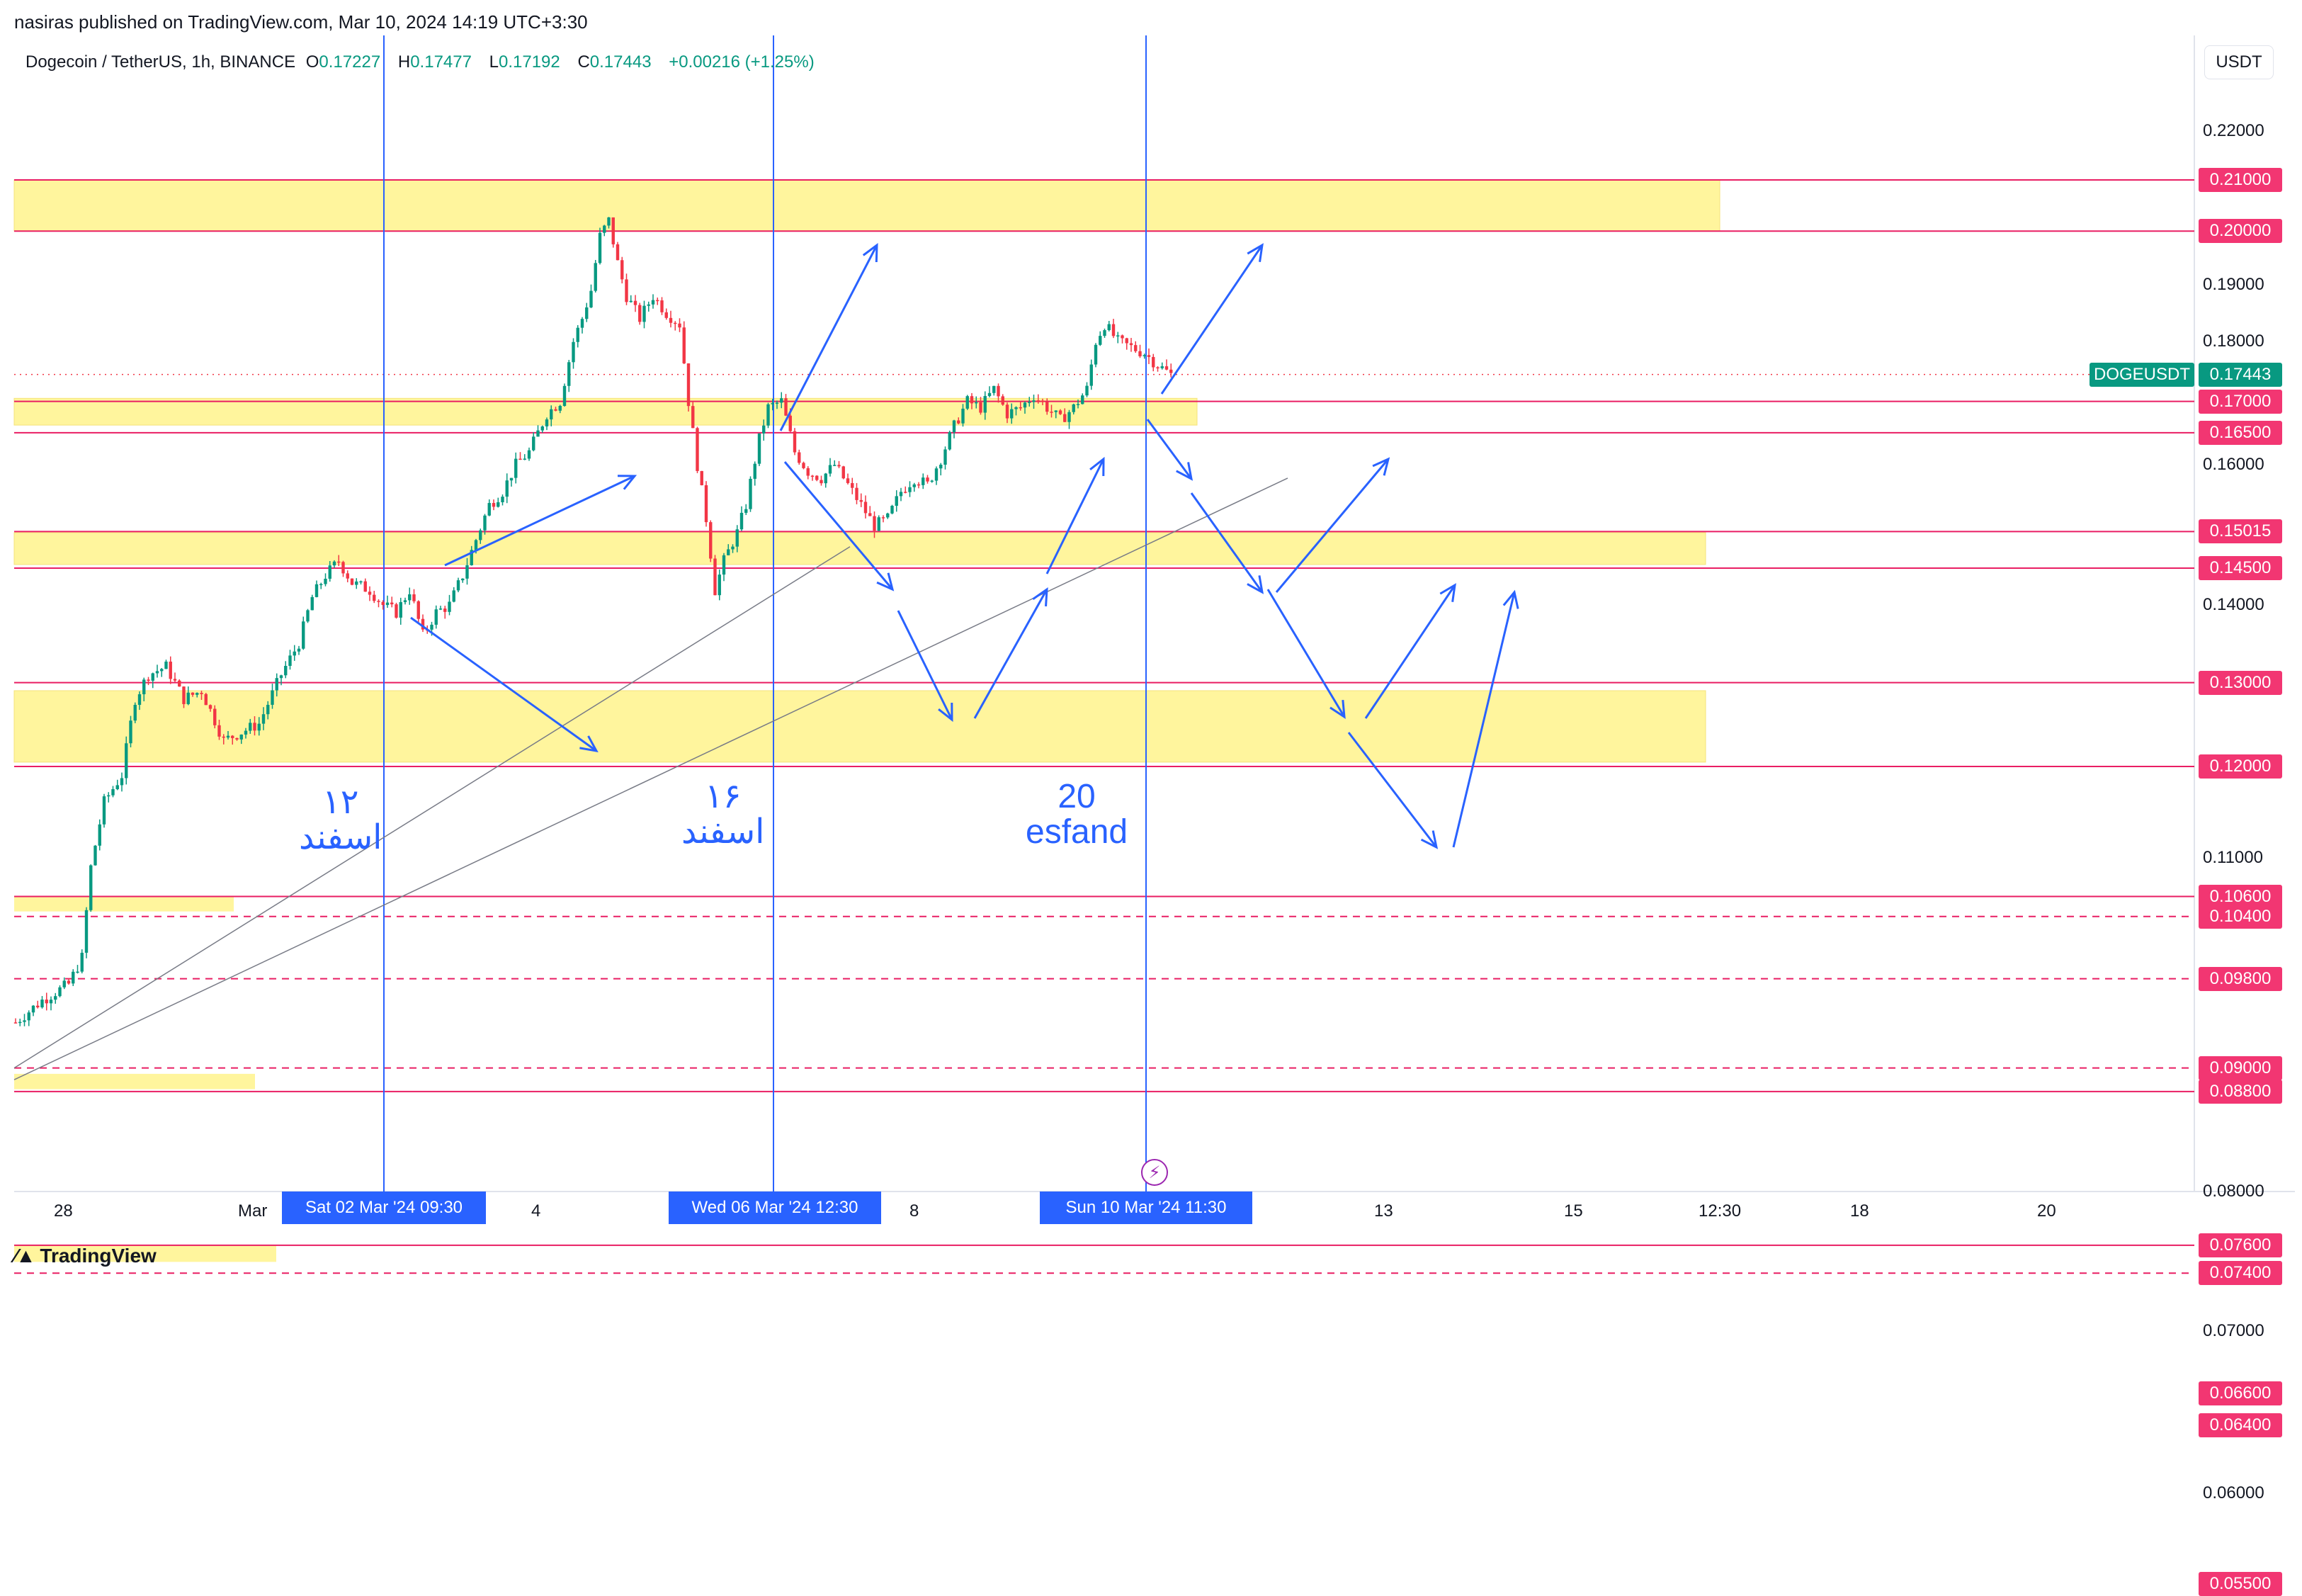 The height and width of the screenshot is (1596, 2302). I want to click on close-value: 0.17443, so click(620, 62).